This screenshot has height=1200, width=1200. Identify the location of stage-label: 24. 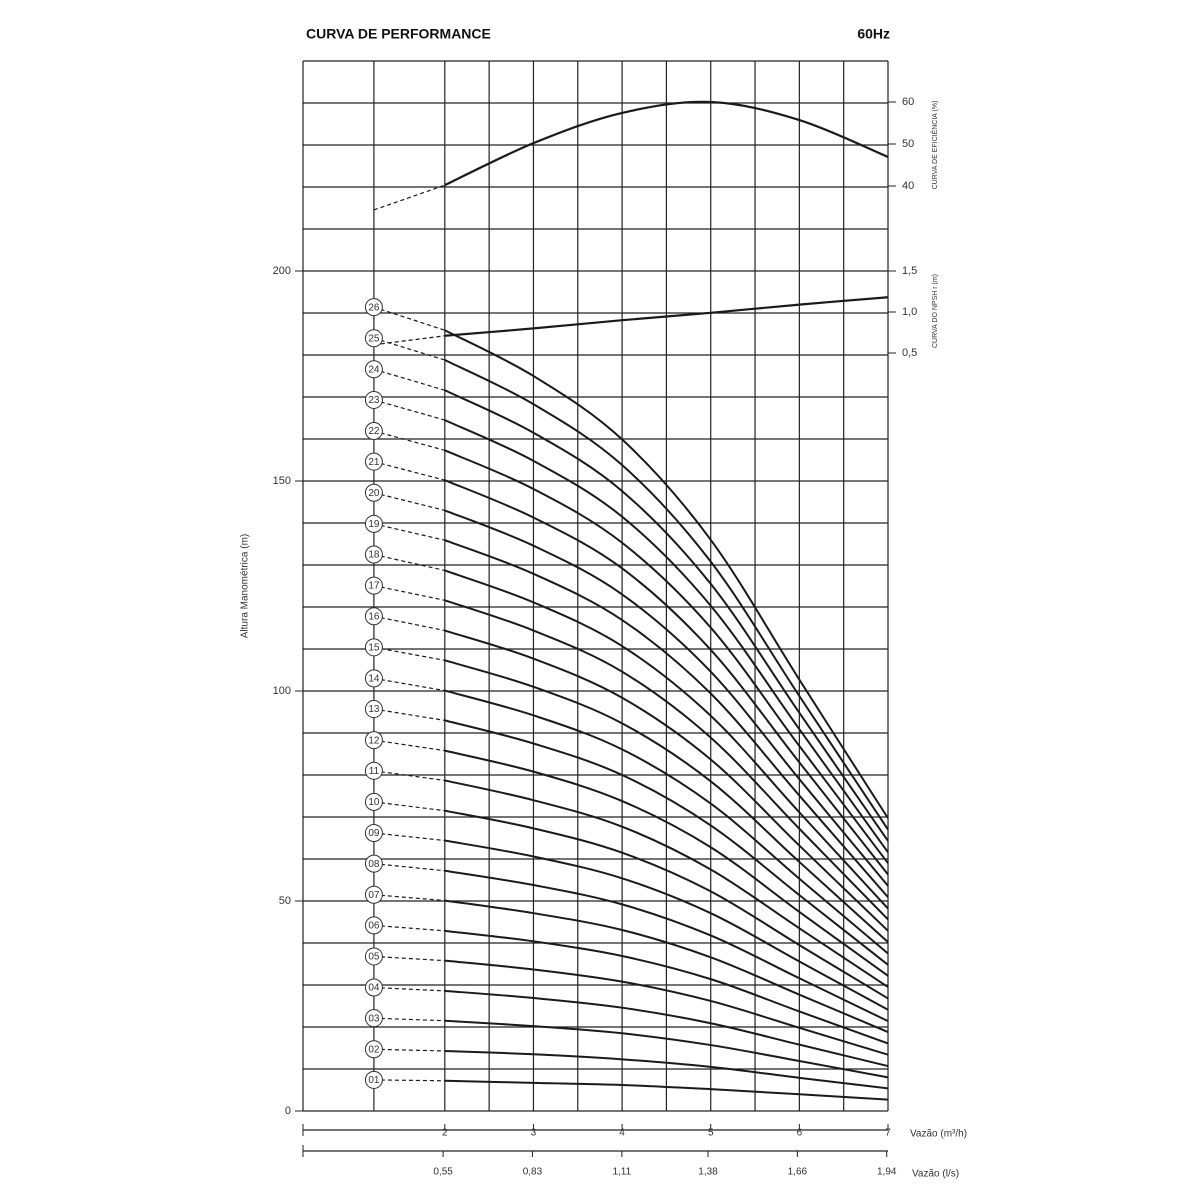
(374, 369).